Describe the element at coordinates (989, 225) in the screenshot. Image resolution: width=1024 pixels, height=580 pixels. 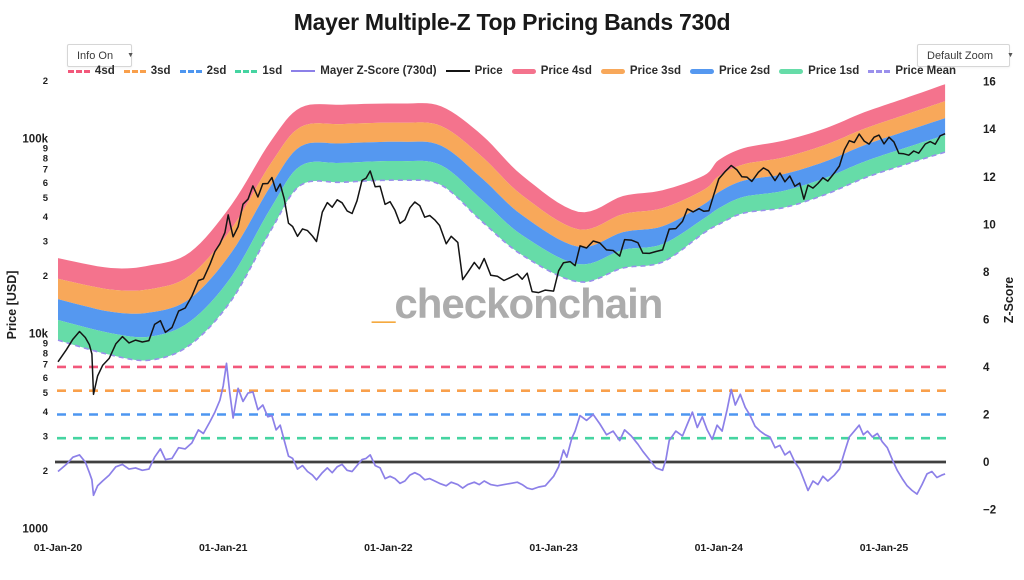
I see `zscore-tick-label: 10` at that location.